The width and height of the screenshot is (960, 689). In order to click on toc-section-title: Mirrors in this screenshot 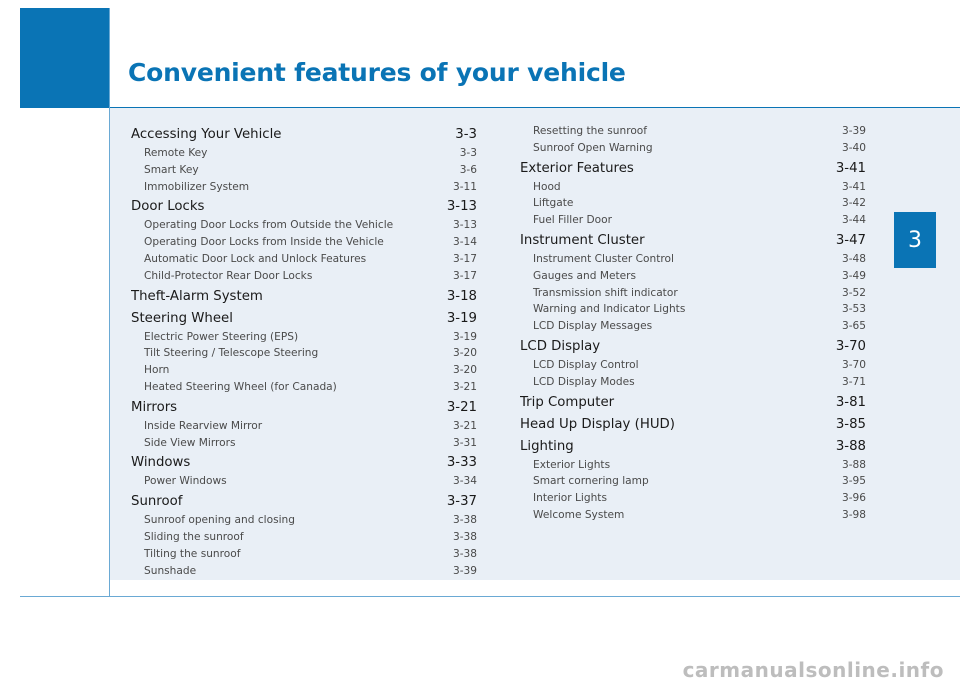, I will do `click(154, 407)`.